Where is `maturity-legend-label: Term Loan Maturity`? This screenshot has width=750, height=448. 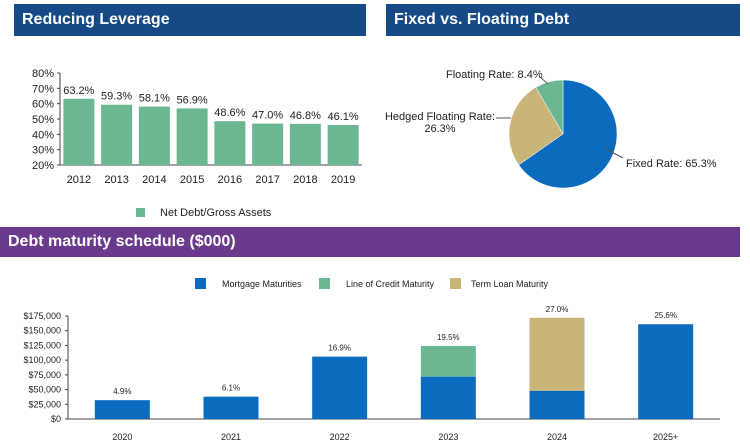 maturity-legend-label: Term Loan Maturity is located at coordinates (510, 284).